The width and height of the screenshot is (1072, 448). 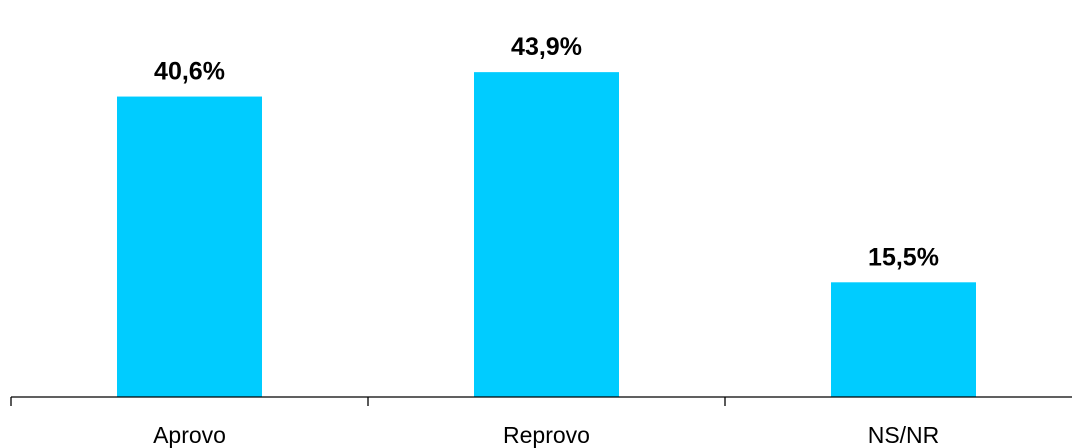 What do you see at coordinates (903, 339) in the screenshot?
I see `bar-ns-nr` at bounding box center [903, 339].